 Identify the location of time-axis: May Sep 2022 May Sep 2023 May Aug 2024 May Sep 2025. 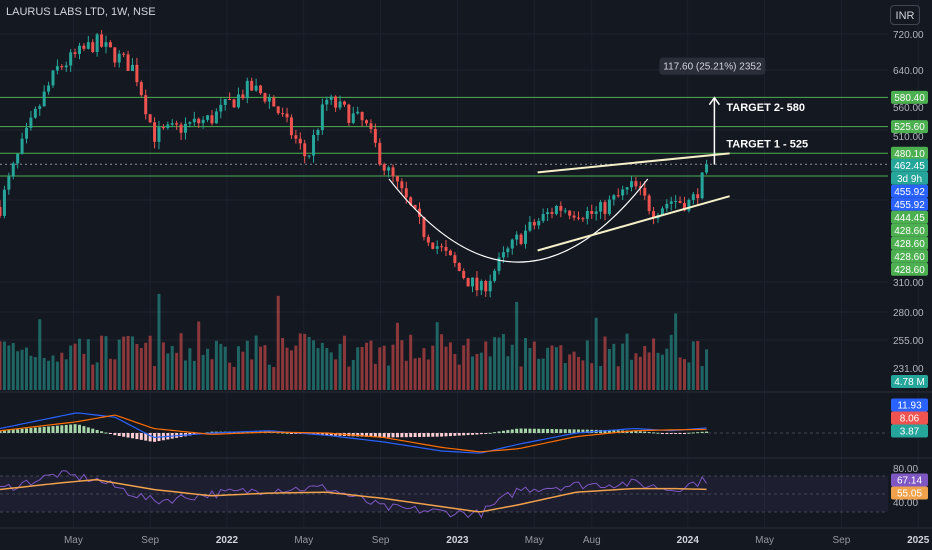
(497, 540).